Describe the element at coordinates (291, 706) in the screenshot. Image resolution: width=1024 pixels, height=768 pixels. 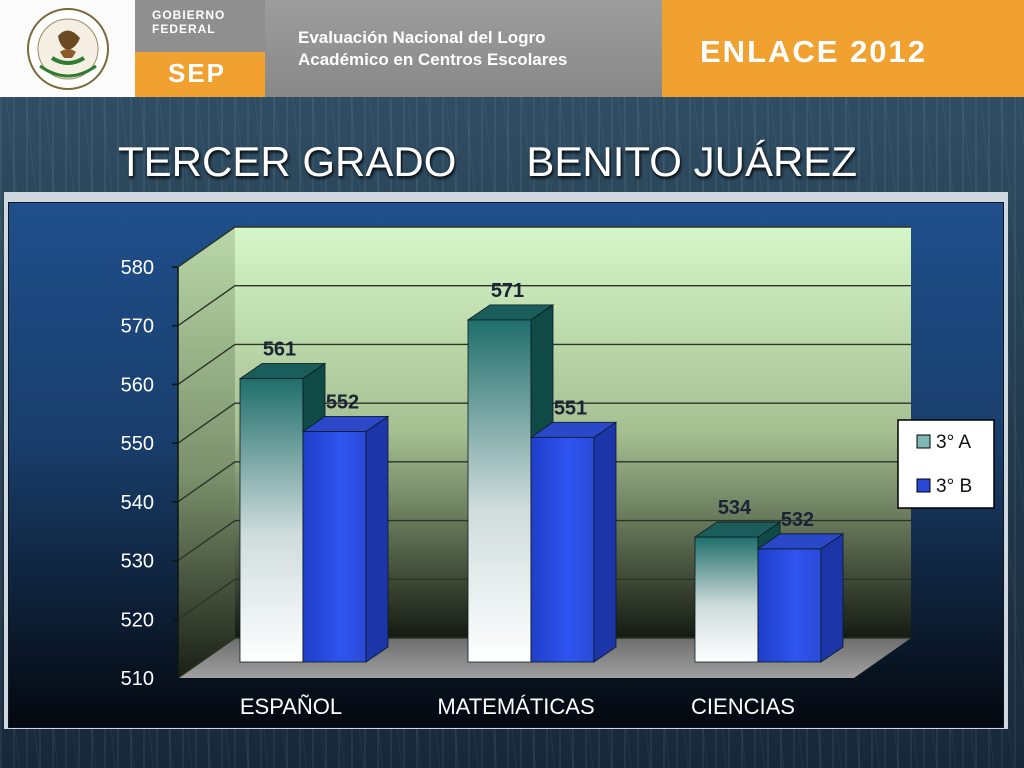
I see `x-category-label: ESPAÑOL` at that location.